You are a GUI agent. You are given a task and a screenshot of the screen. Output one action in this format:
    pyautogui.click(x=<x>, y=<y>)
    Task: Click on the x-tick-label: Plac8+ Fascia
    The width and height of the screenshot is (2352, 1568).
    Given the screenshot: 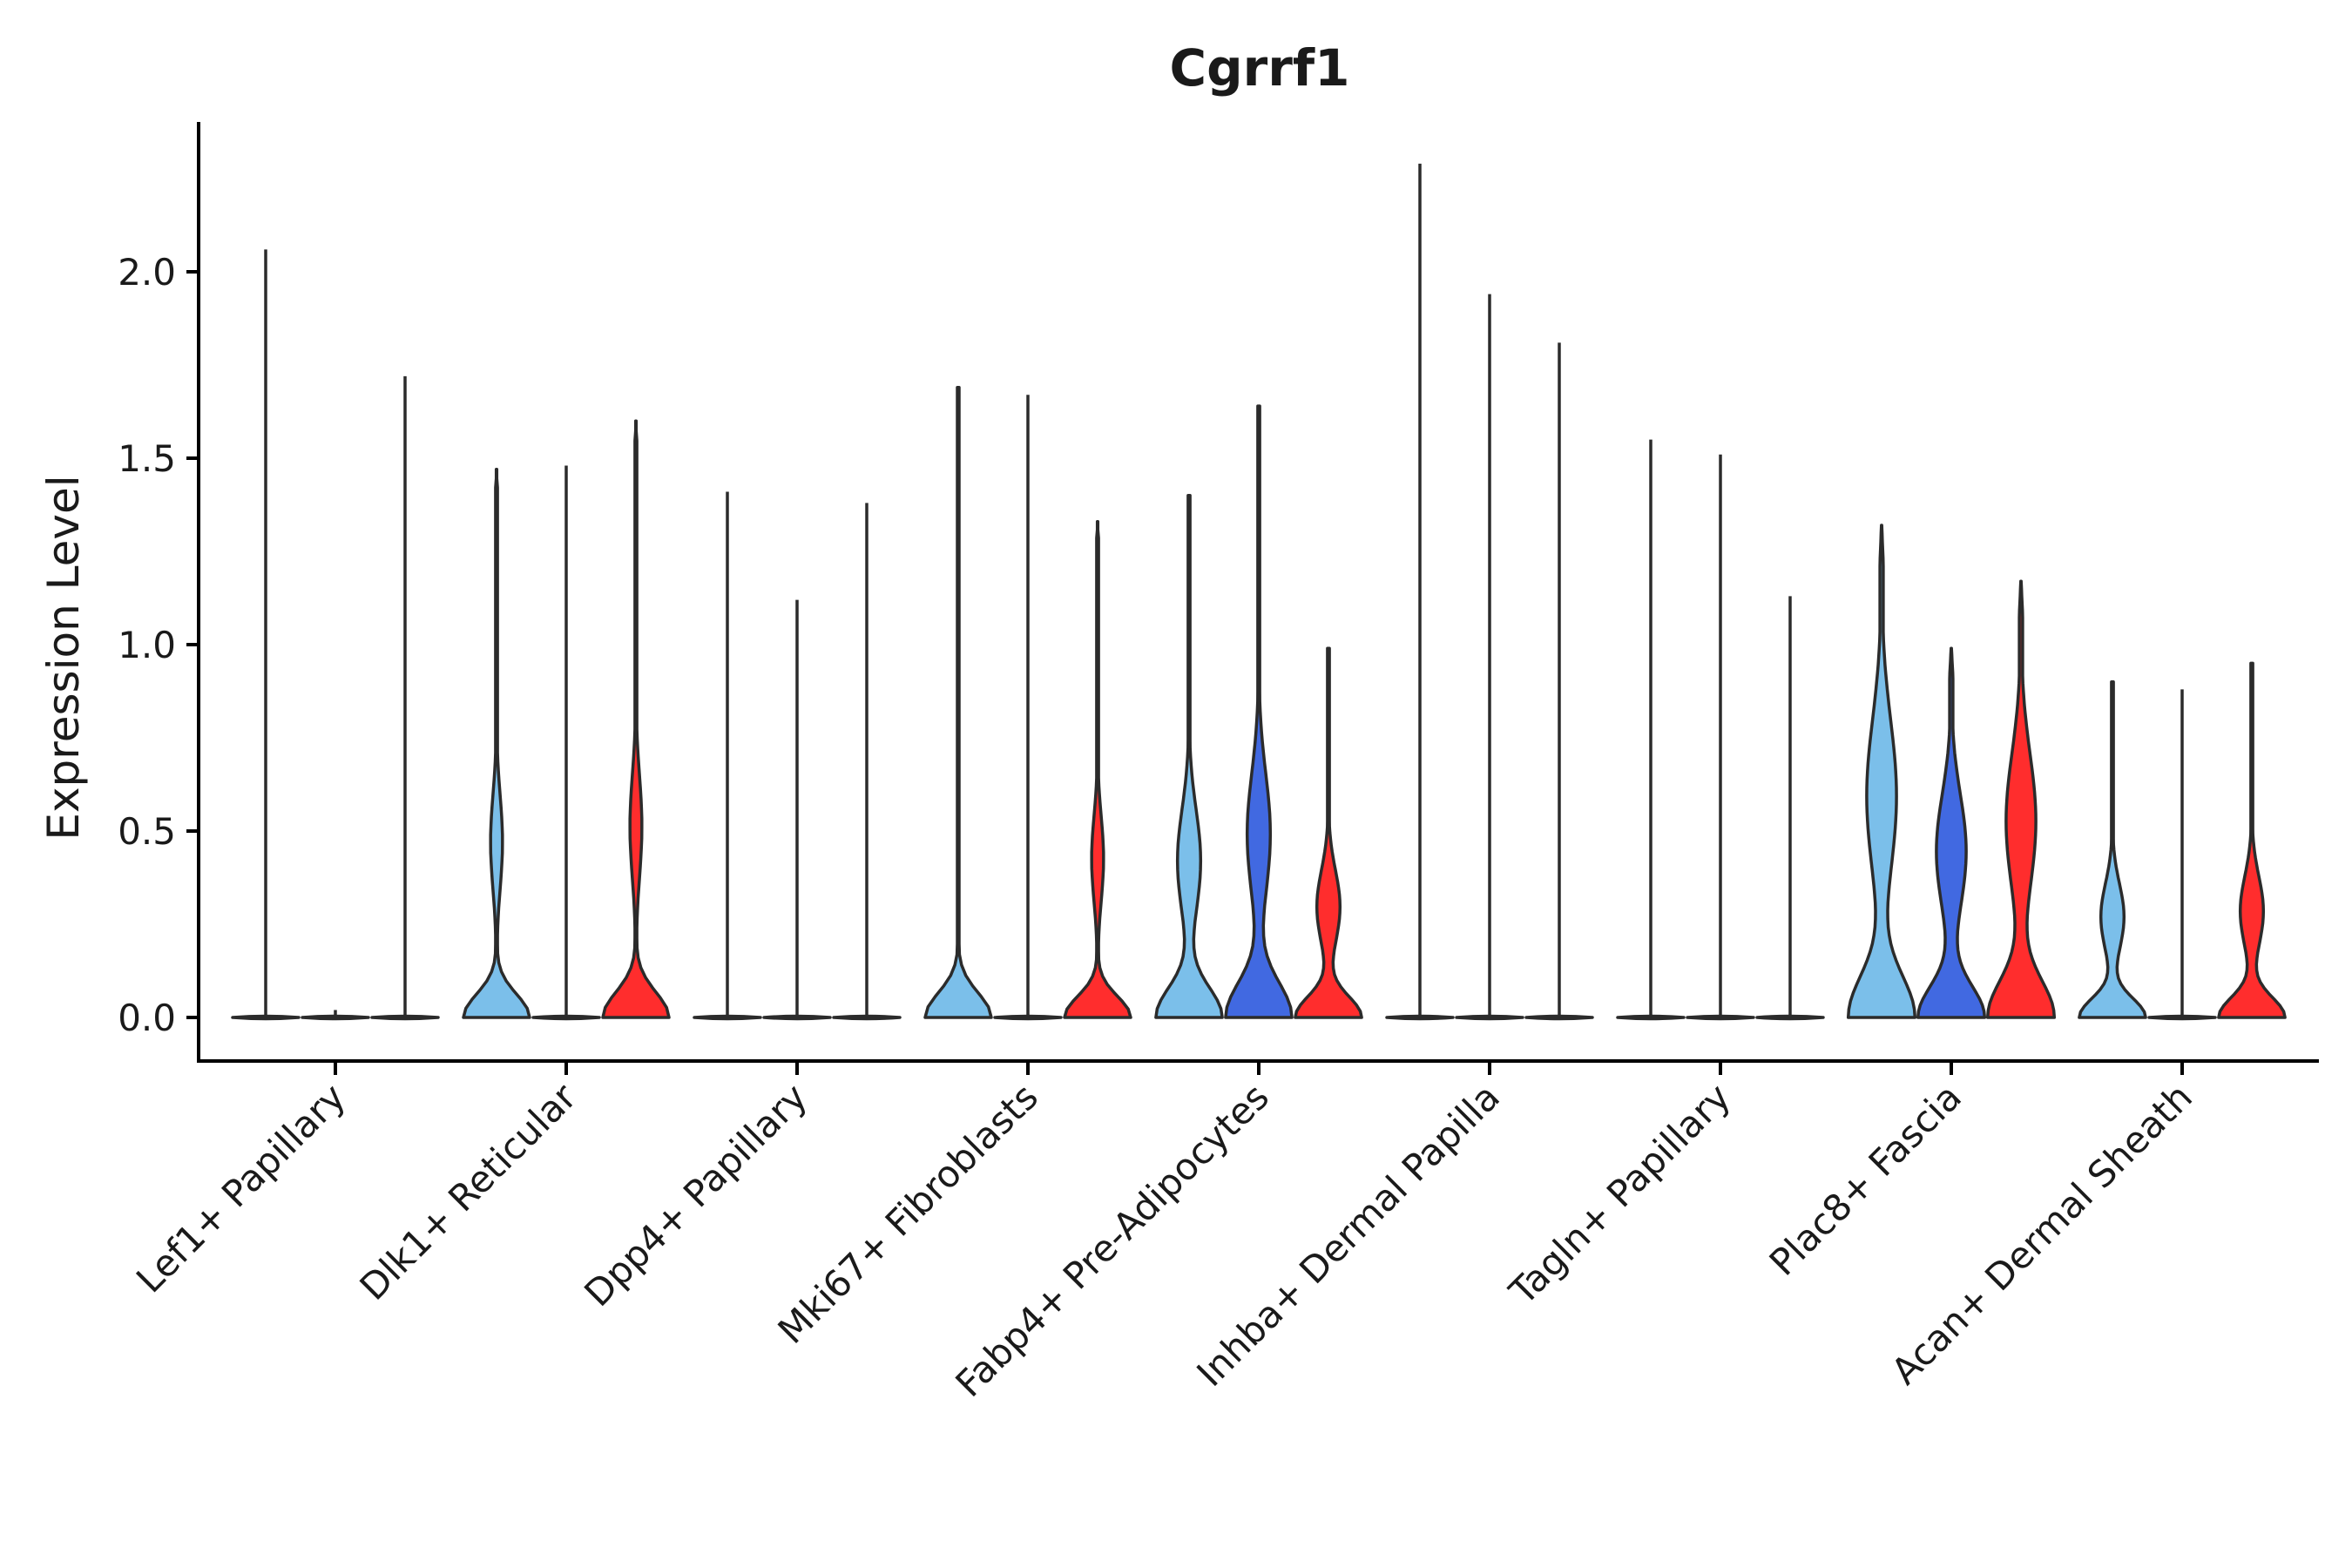 What is the action you would take?
    pyautogui.click(x=1865, y=1179)
    